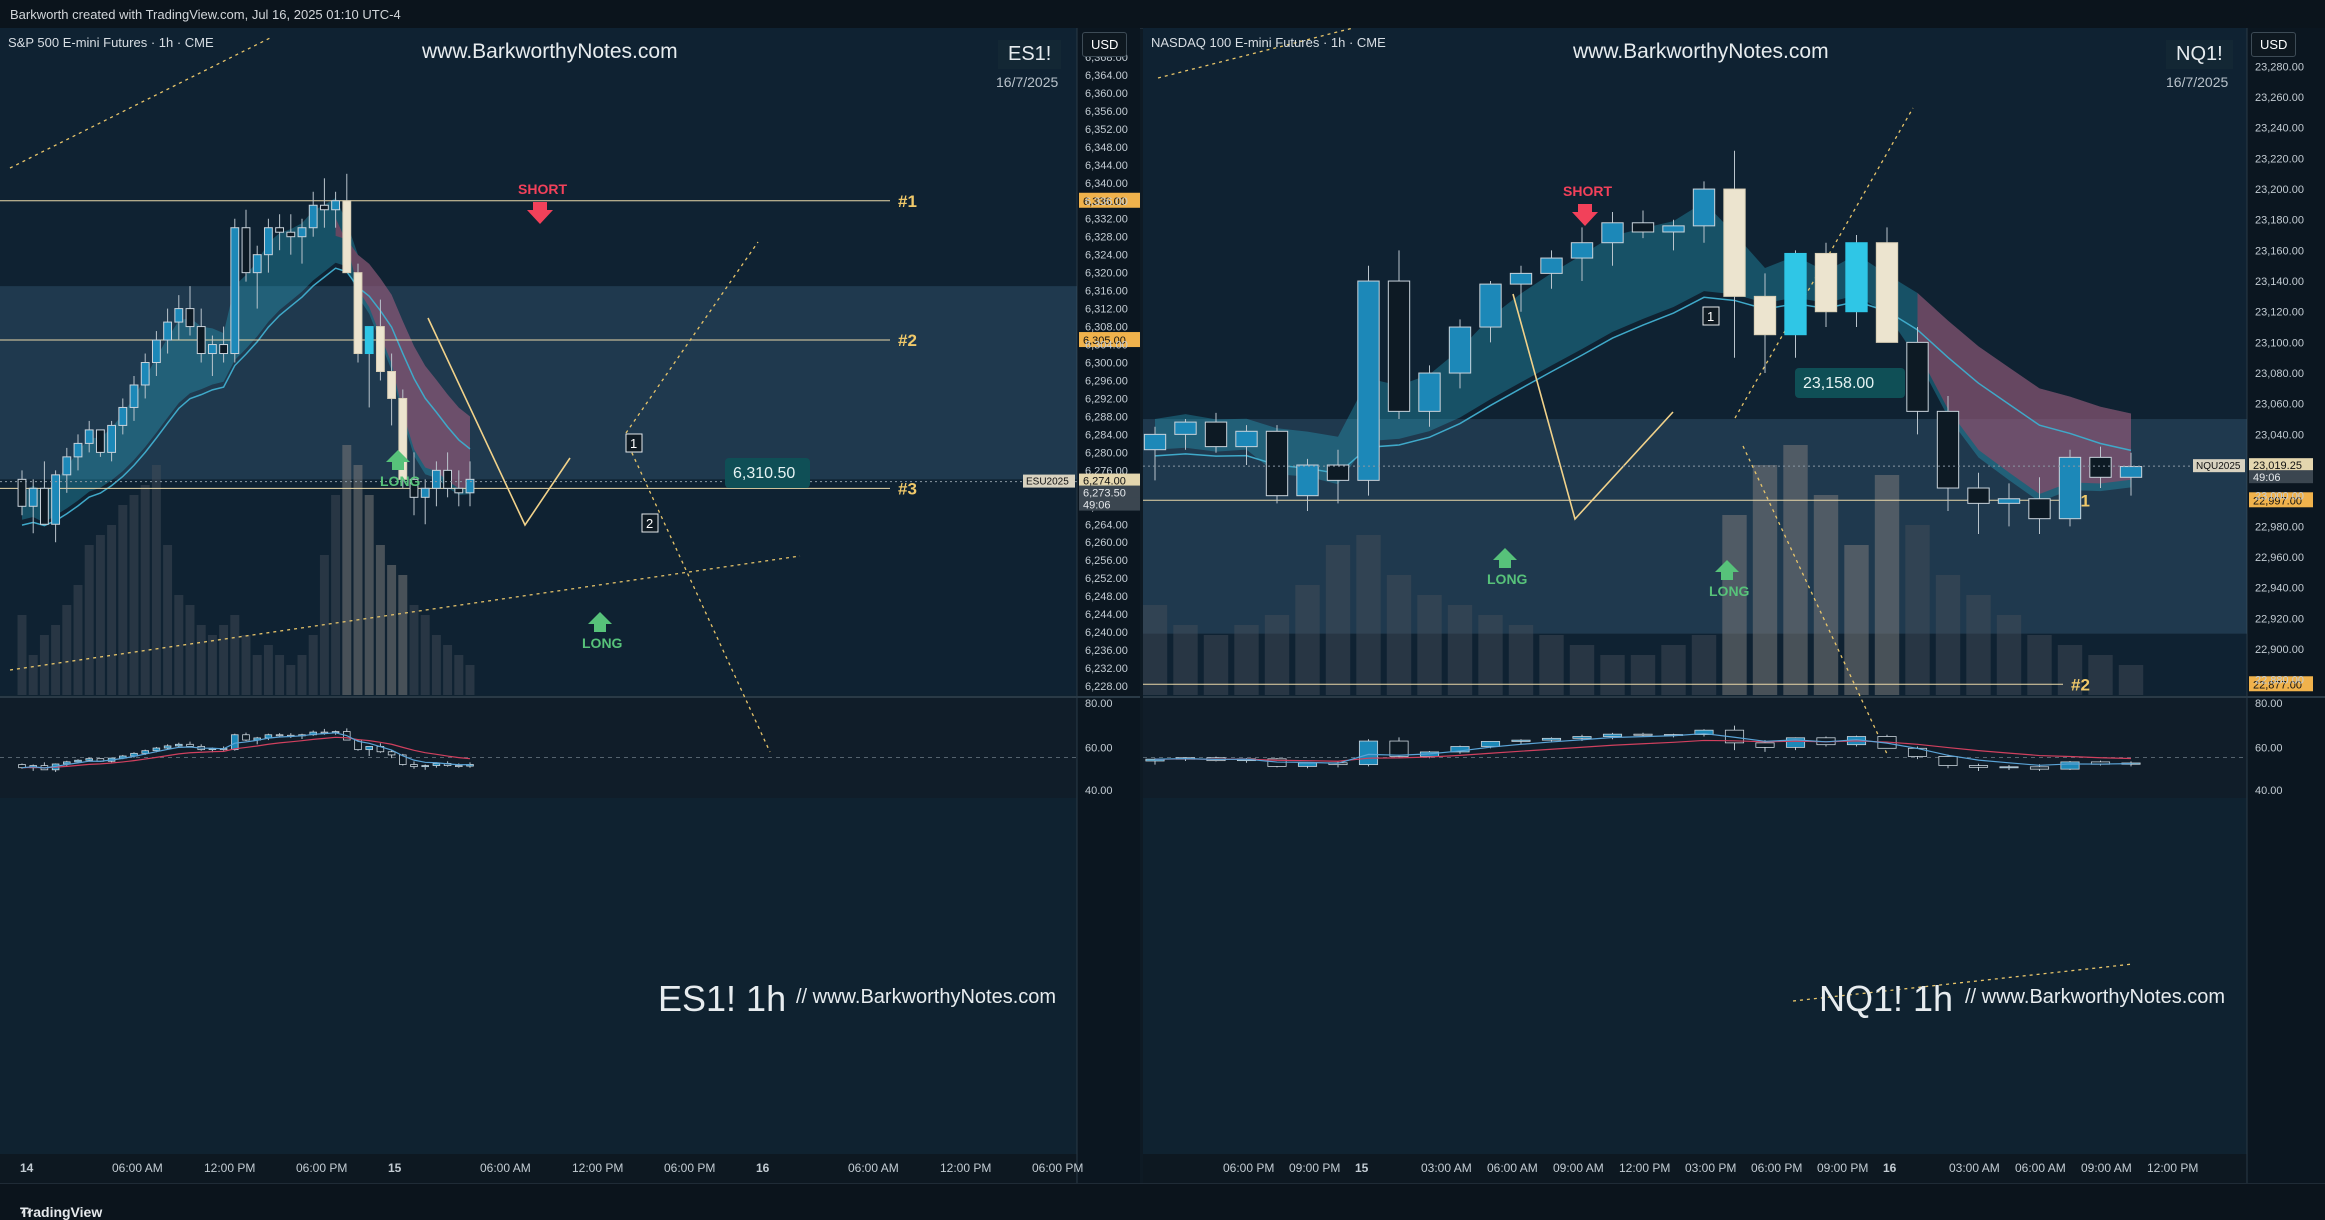  What do you see at coordinates (2279, 282) in the screenshot?
I see `price-tick-label: 23,140.00` at bounding box center [2279, 282].